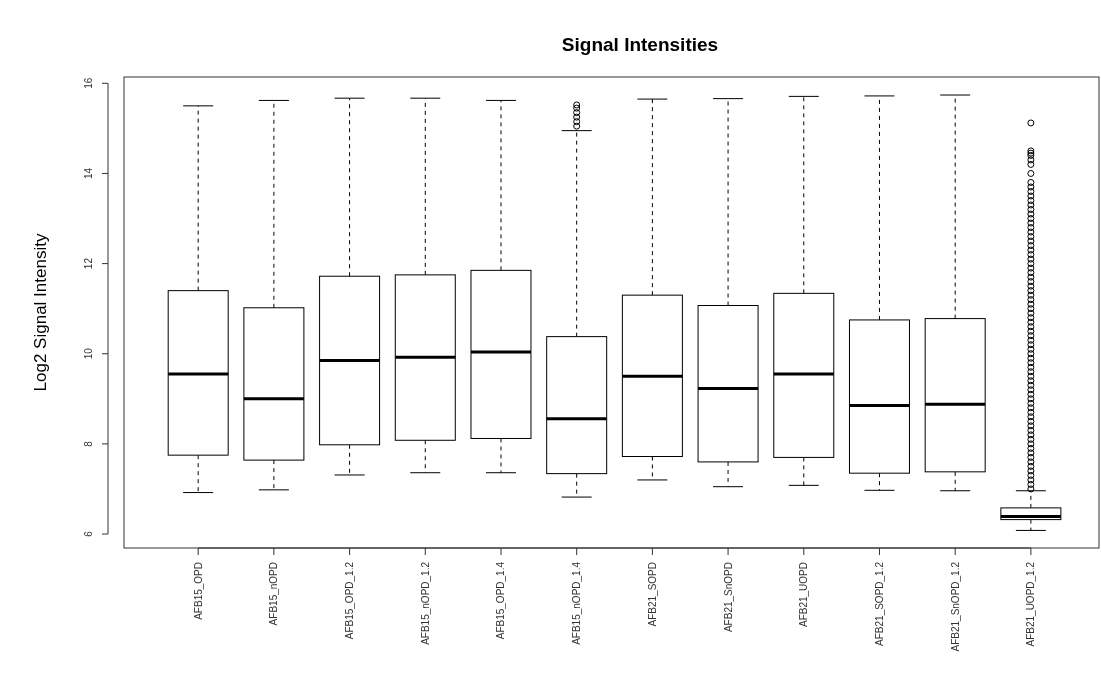 The height and width of the screenshot is (689, 1101). Describe the element at coordinates (728, 597) in the screenshot. I see `x-tick-label: AFB21_SnOPD` at that location.